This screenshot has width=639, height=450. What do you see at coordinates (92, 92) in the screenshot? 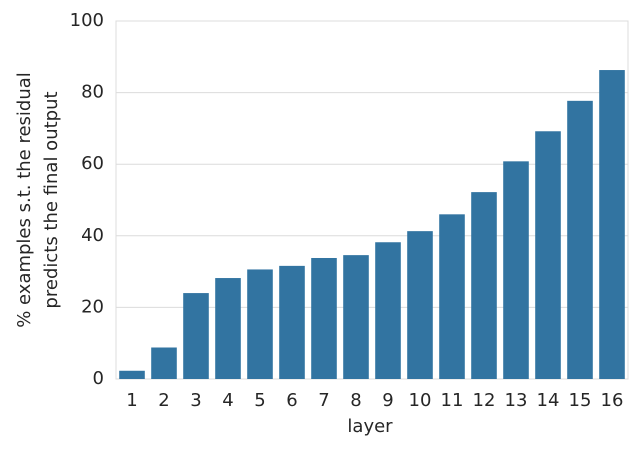
I see `y-tick-label: 80` at bounding box center [92, 92].